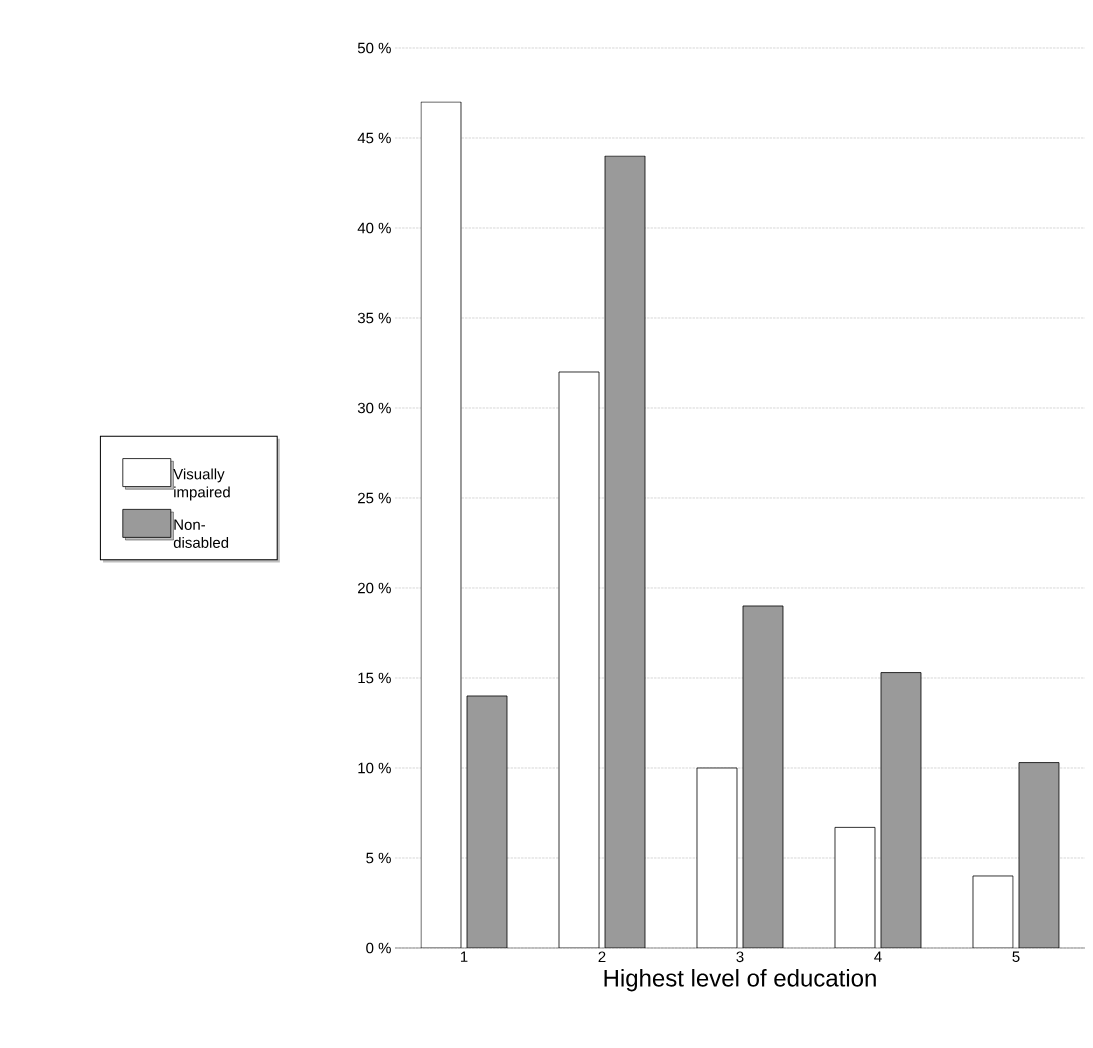 This screenshot has width=1093, height=1048. I want to click on y-tick-label: 0 %, so click(378, 948).